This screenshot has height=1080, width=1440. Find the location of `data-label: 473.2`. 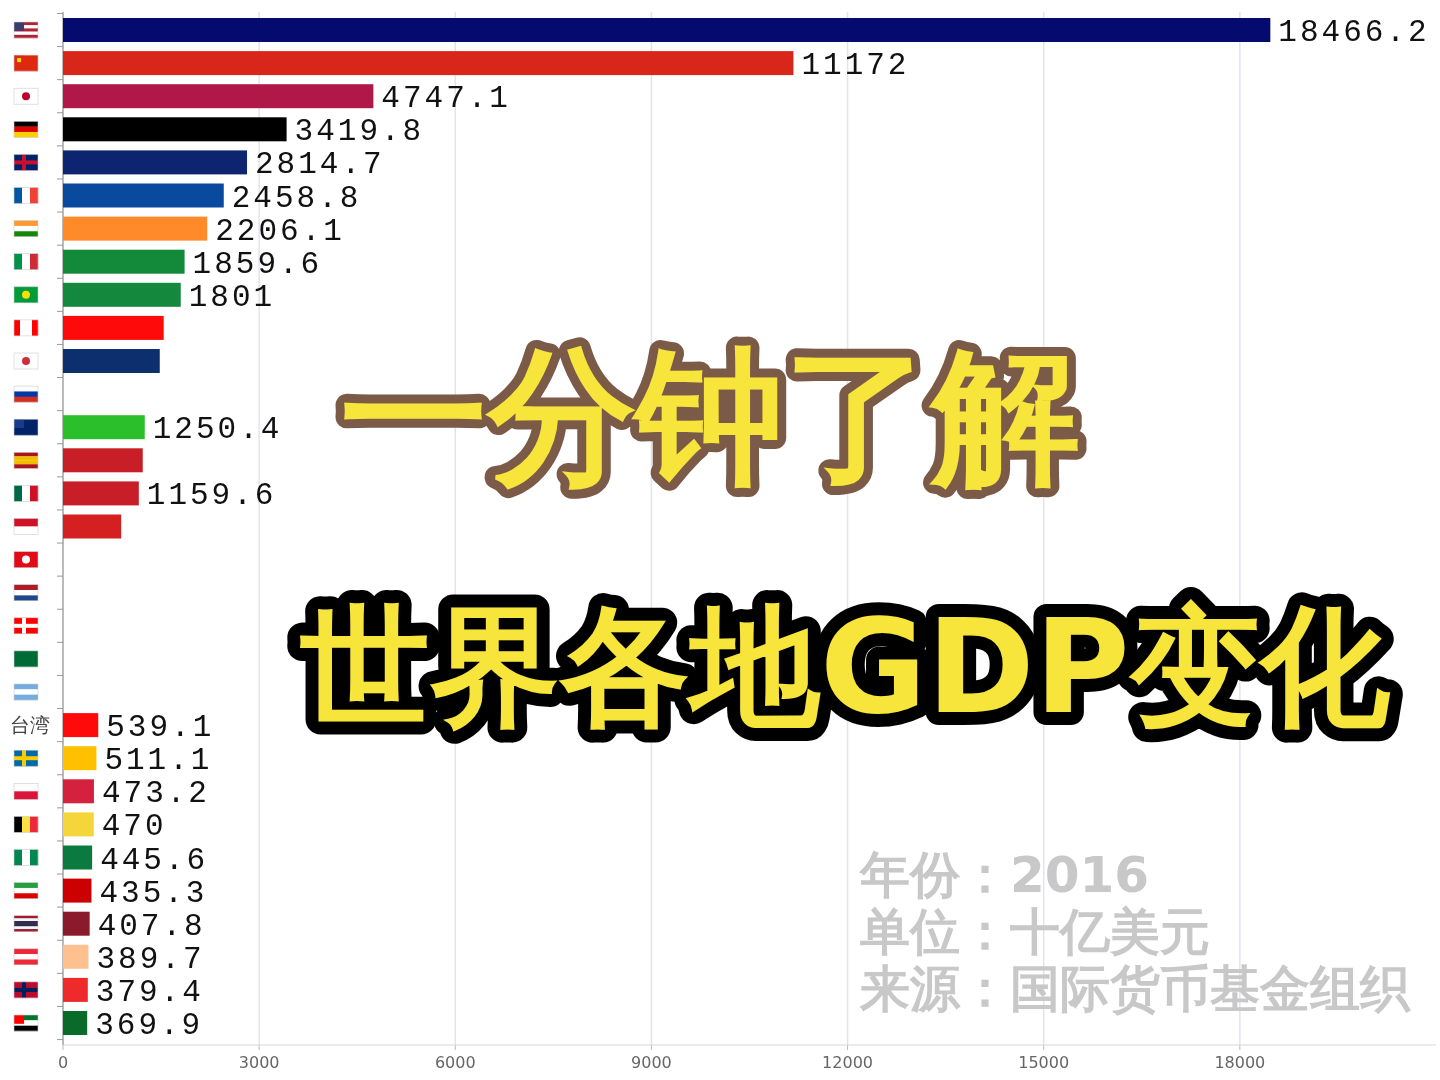

data-label: 473.2 is located at coordinates (155, 794).